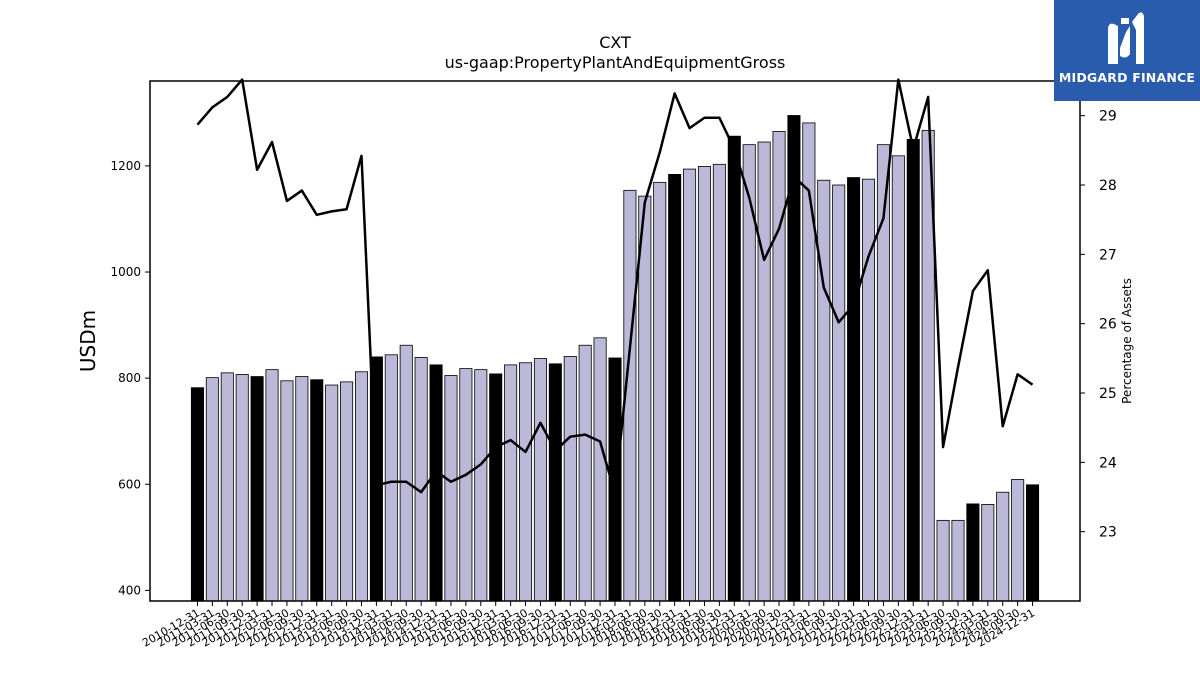 Image resolution: width=1200 pixels, height=675 pixels. I want to click on y-tick-label-1200: 1200, so click(125, 166).